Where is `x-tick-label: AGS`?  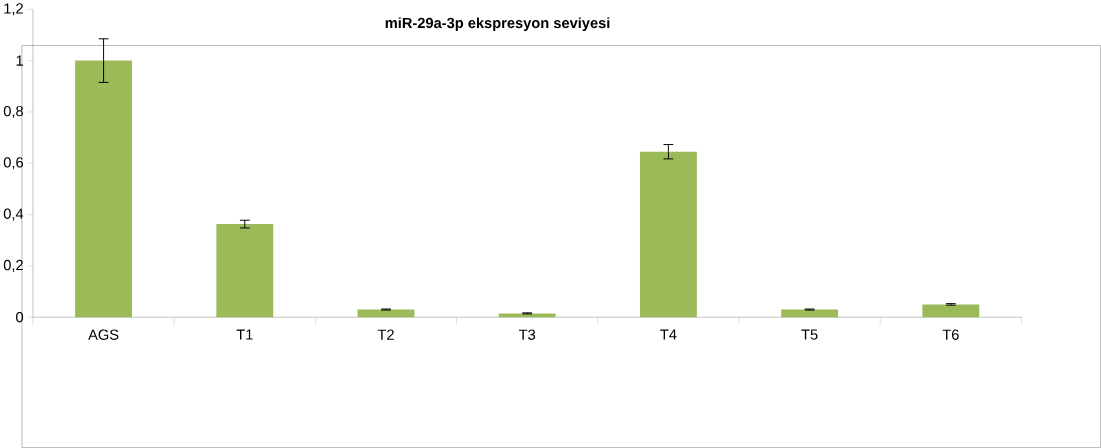
x-tick-label: AGS is located at coordinates (103, 334).